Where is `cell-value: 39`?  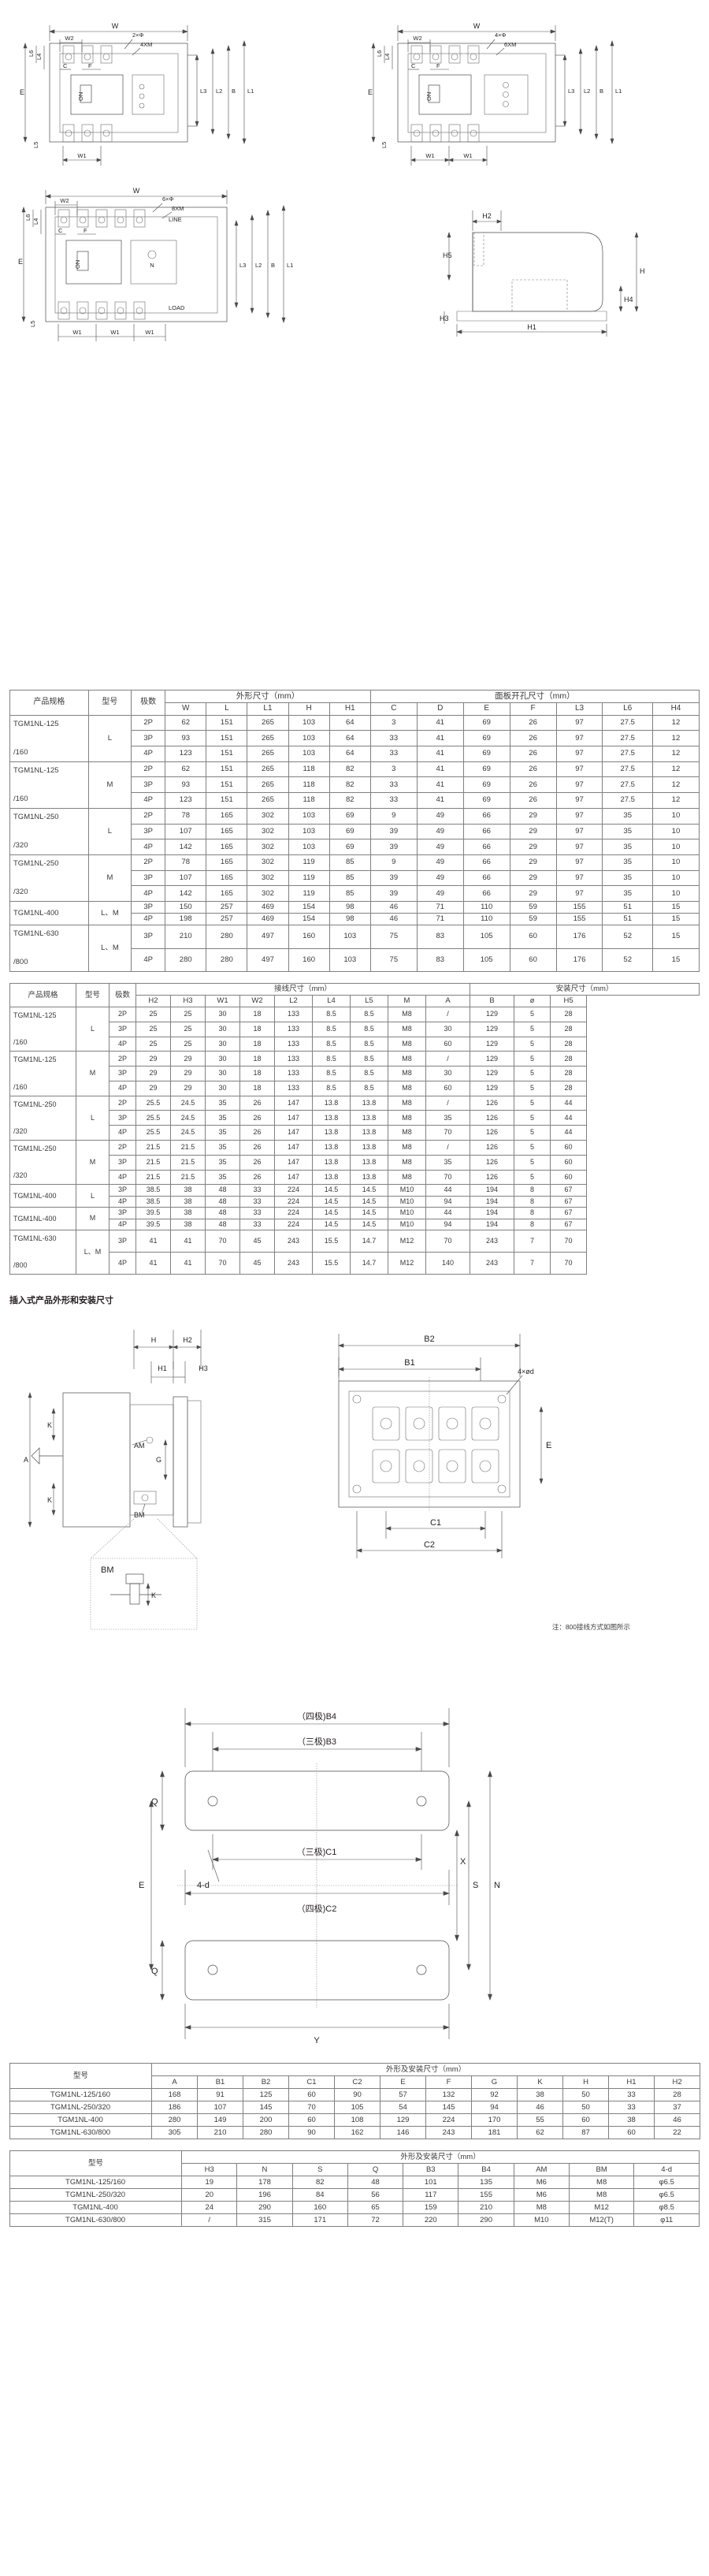
cell-value: 39 is located at coordinates (394, 894).